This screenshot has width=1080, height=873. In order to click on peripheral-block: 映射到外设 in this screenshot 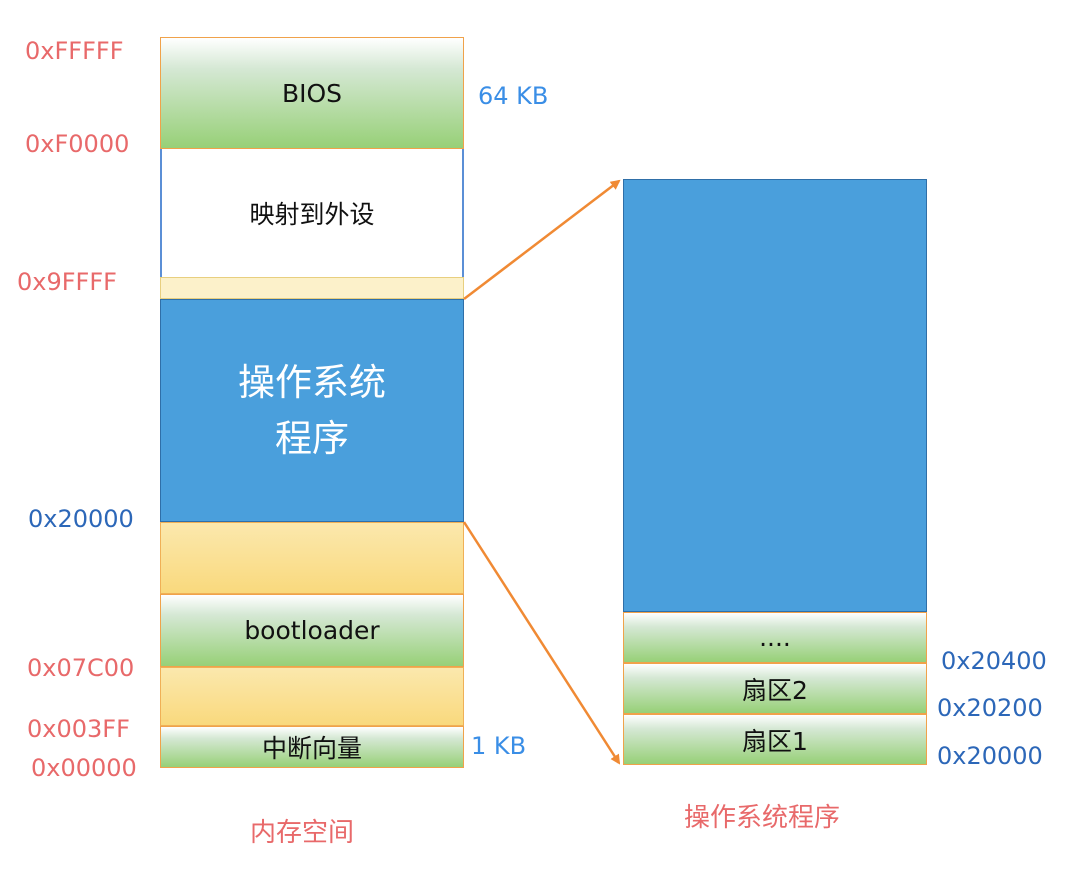, I will do `click(312, 213)`.